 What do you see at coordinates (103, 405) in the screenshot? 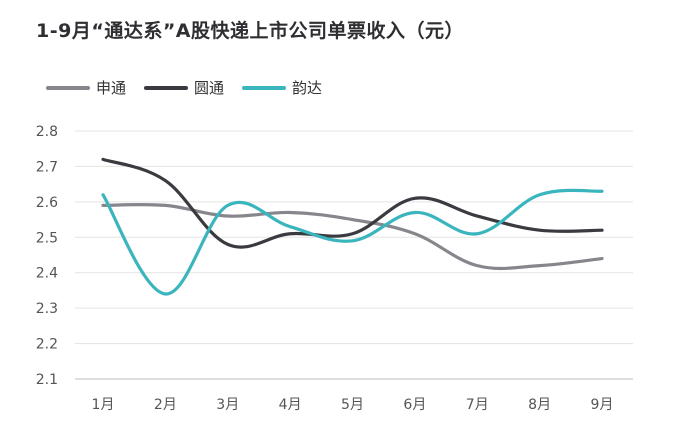
I see `x-tick-label-0: 1月` at bounding box center [103, 405].